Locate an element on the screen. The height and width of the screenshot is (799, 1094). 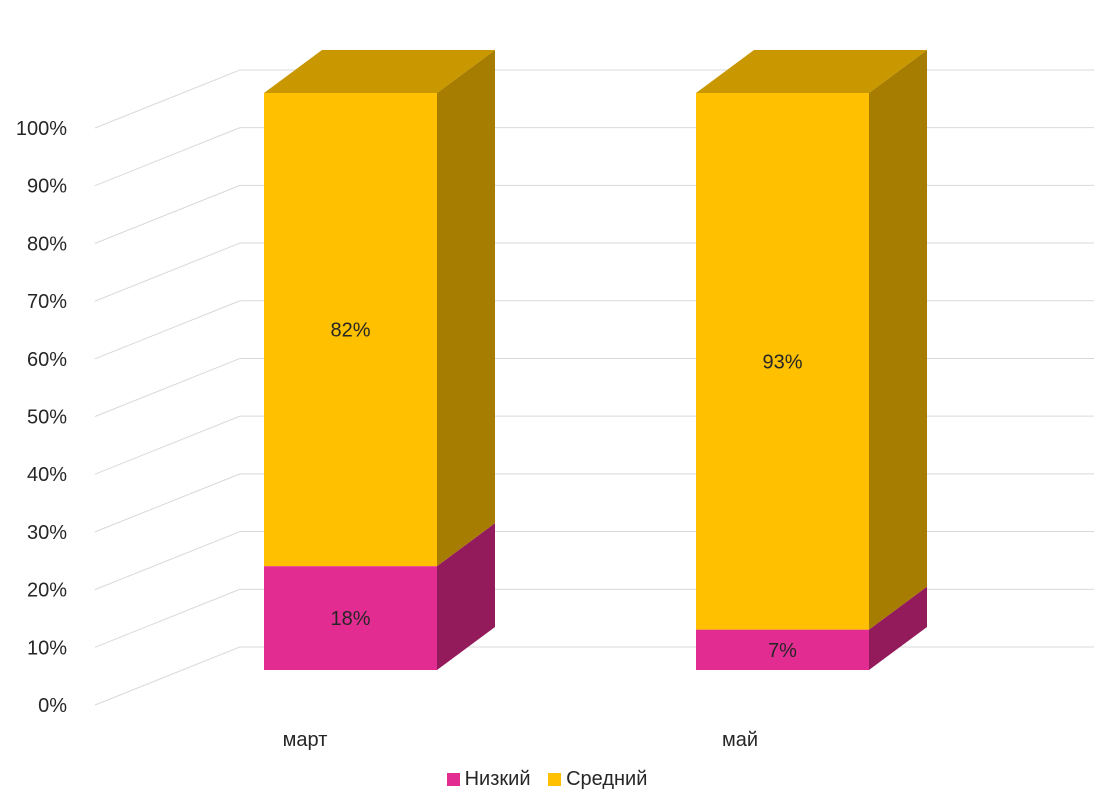
legend-label-medium: Средний is located at coordinates (606, 779).